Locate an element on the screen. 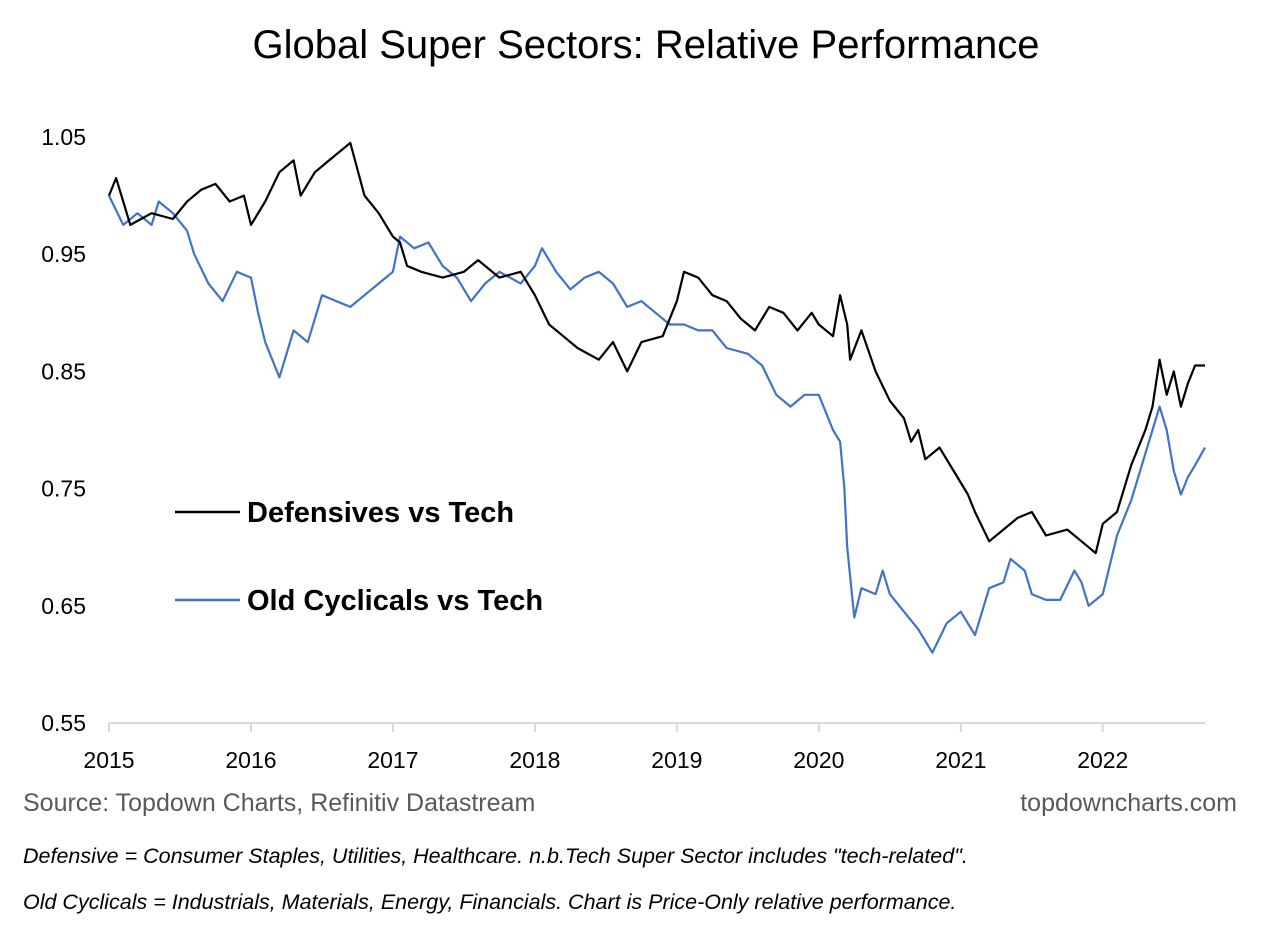  x-tick-label: 2018 is located at coordinates (534, 760).